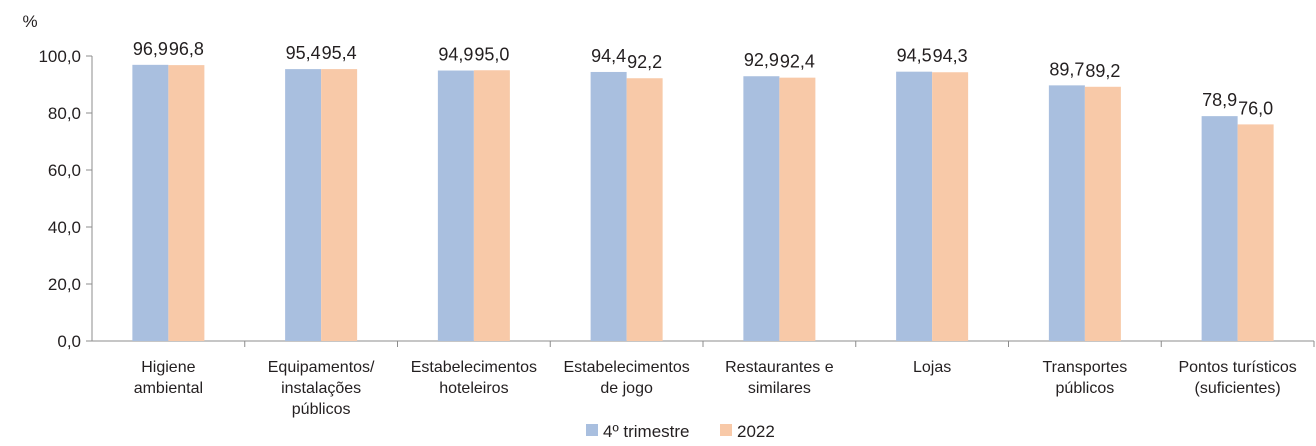 This screenshot has height=446, width=1316. What do you see at coordinates (69, 341) in the screenshot?
I see `y-tick-label: 0,0` at bounding box center [69, 341].